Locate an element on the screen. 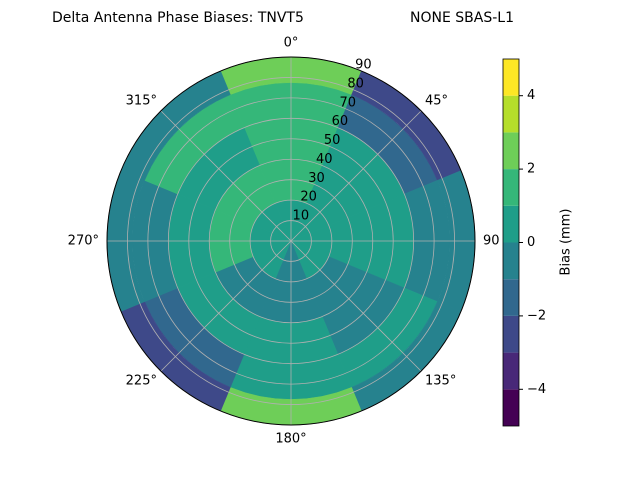  chart-subtitle: NONE SBAS-L1 is located at coordinates (462, 18).